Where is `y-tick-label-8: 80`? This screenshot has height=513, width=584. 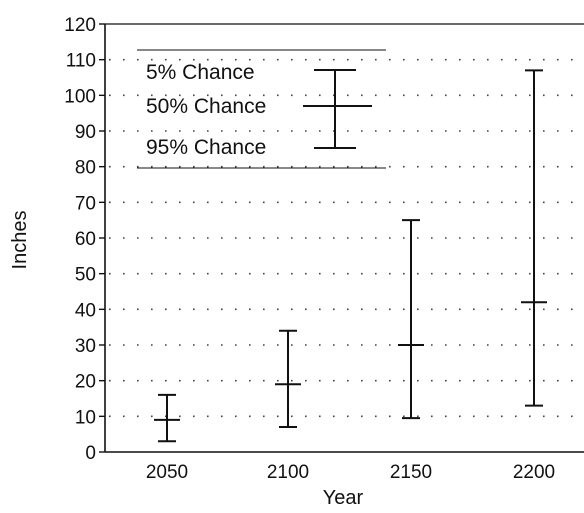
y-tick-label-8: 80 is located at coordinates (85, 168).